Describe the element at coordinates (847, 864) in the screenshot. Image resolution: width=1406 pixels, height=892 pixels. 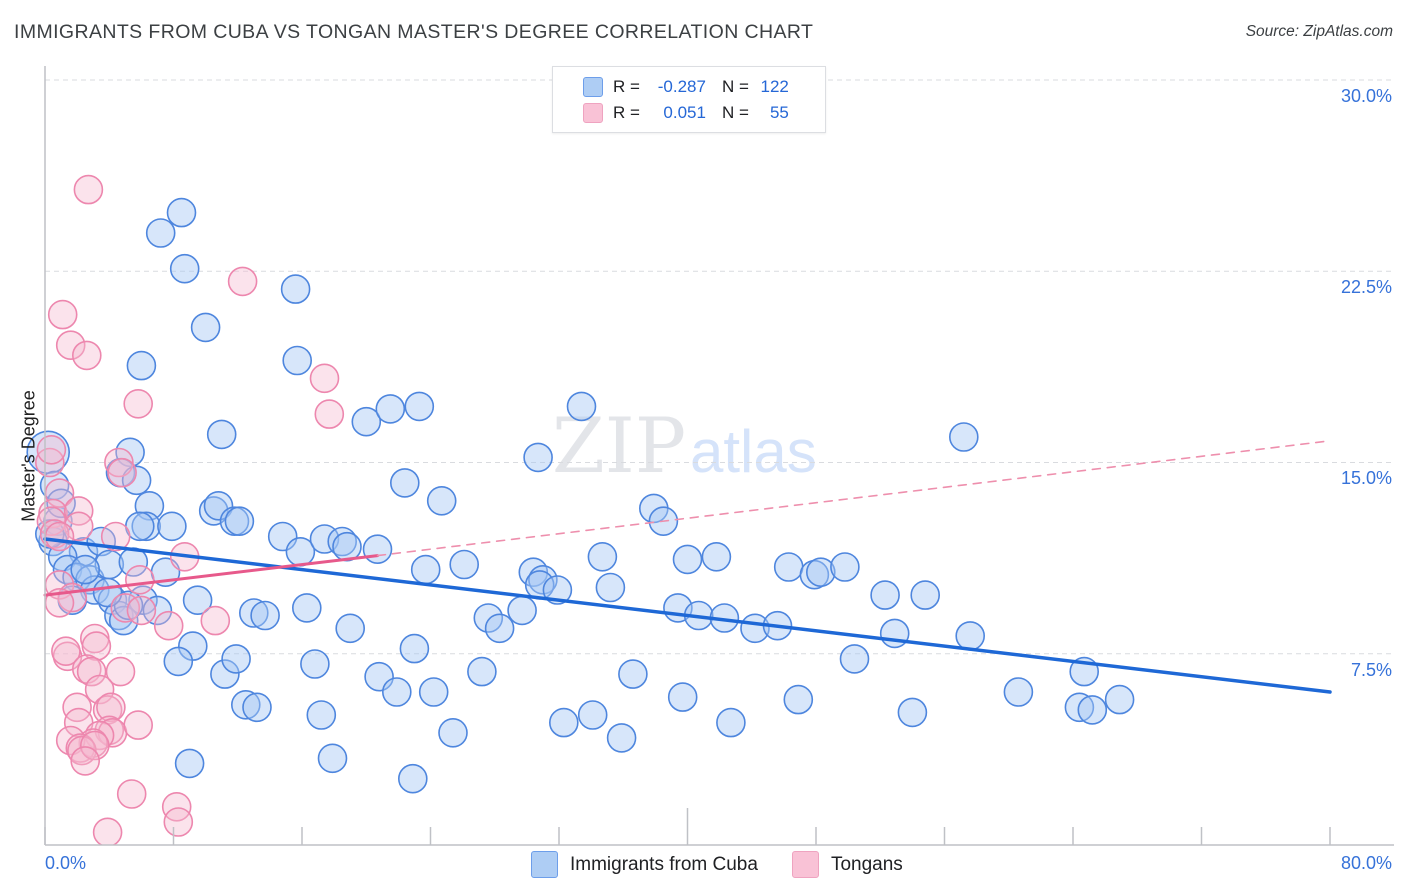
I see `legend-item-tongans: Tongans` at that location.